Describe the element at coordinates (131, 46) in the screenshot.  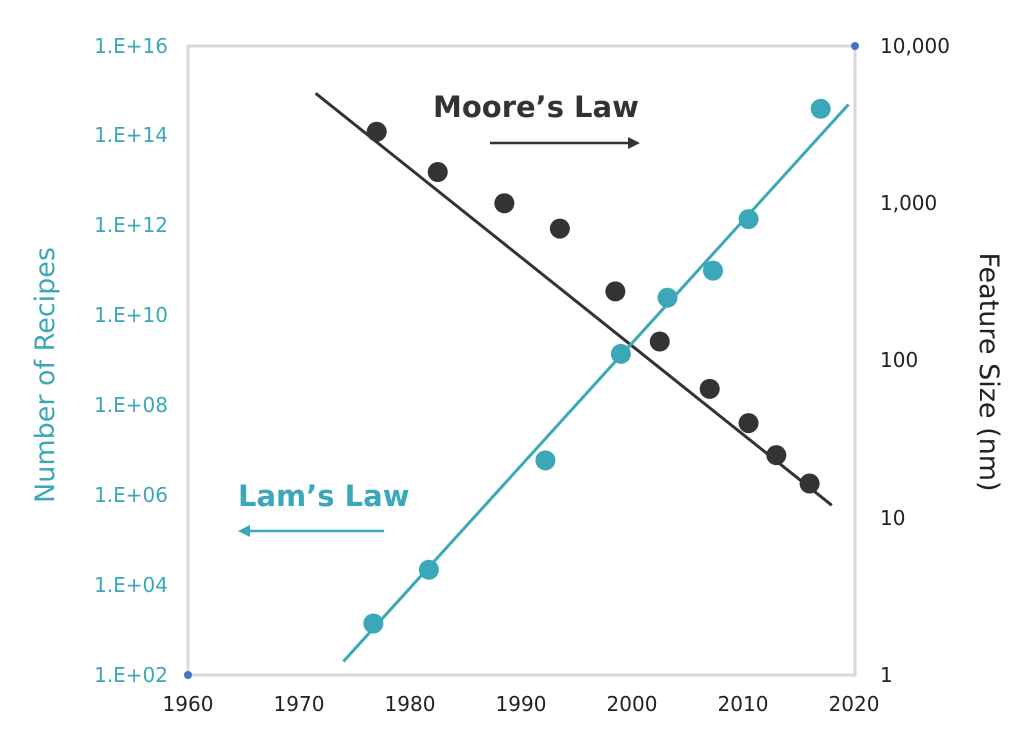
I see `left-tick-label: 1.E+16` at that location.